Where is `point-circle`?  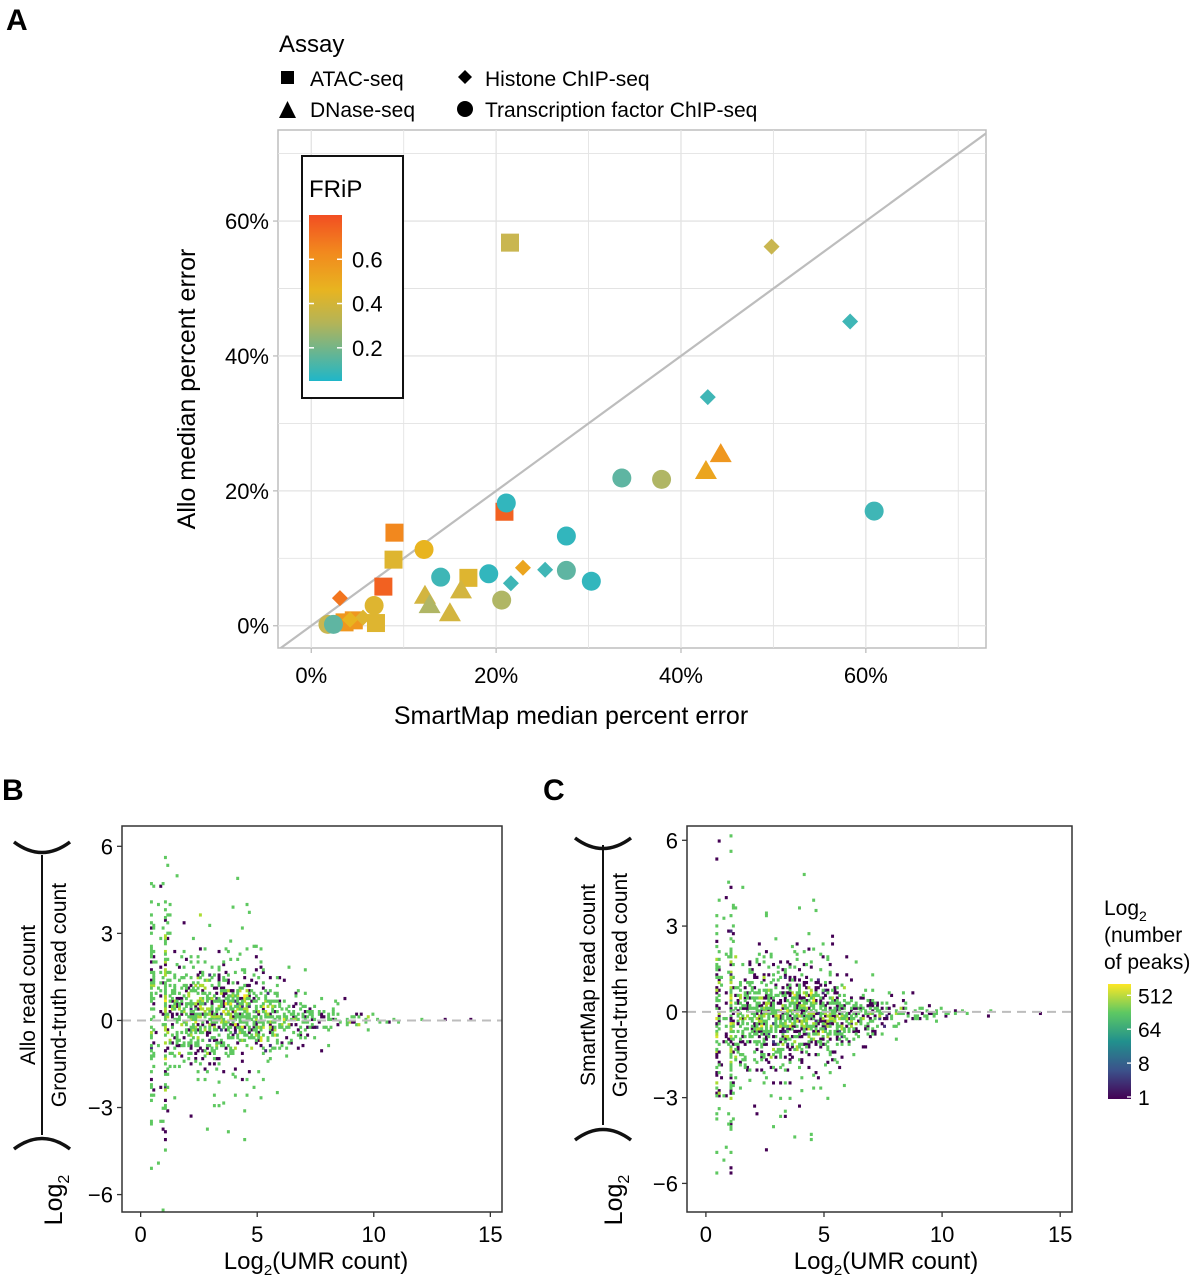 point-circle is located at coordinates (489, 574).